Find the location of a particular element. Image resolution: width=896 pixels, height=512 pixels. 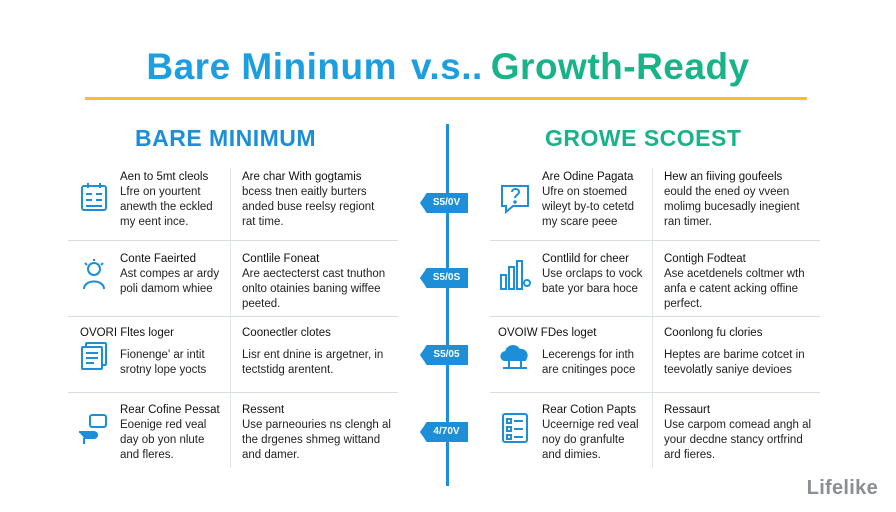

cell-heading: Are Odine Pagata is located at coordinates (588, 177).